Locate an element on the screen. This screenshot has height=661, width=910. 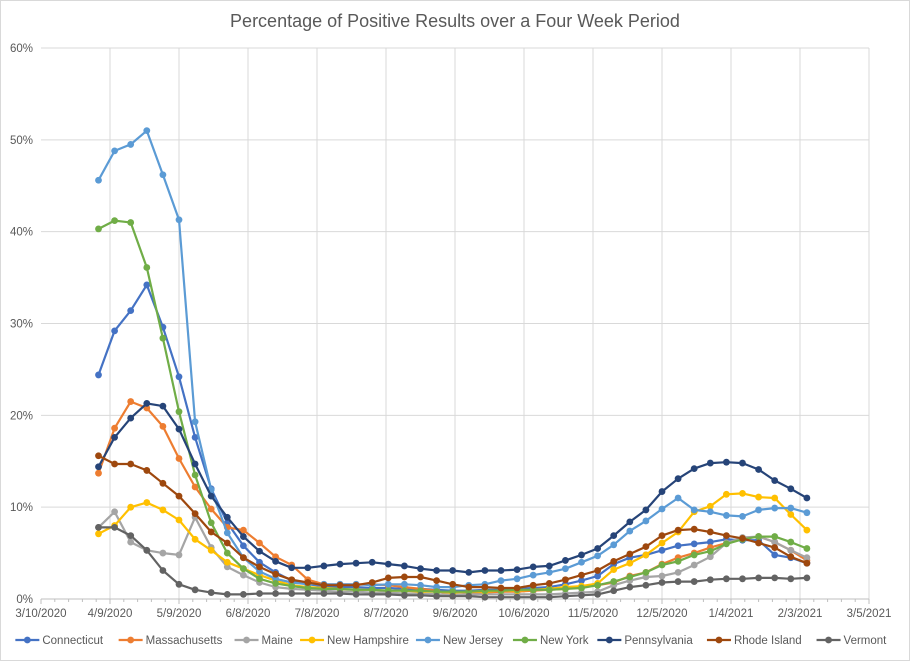
legend-item: Maine is located at coordinates (263, 641).